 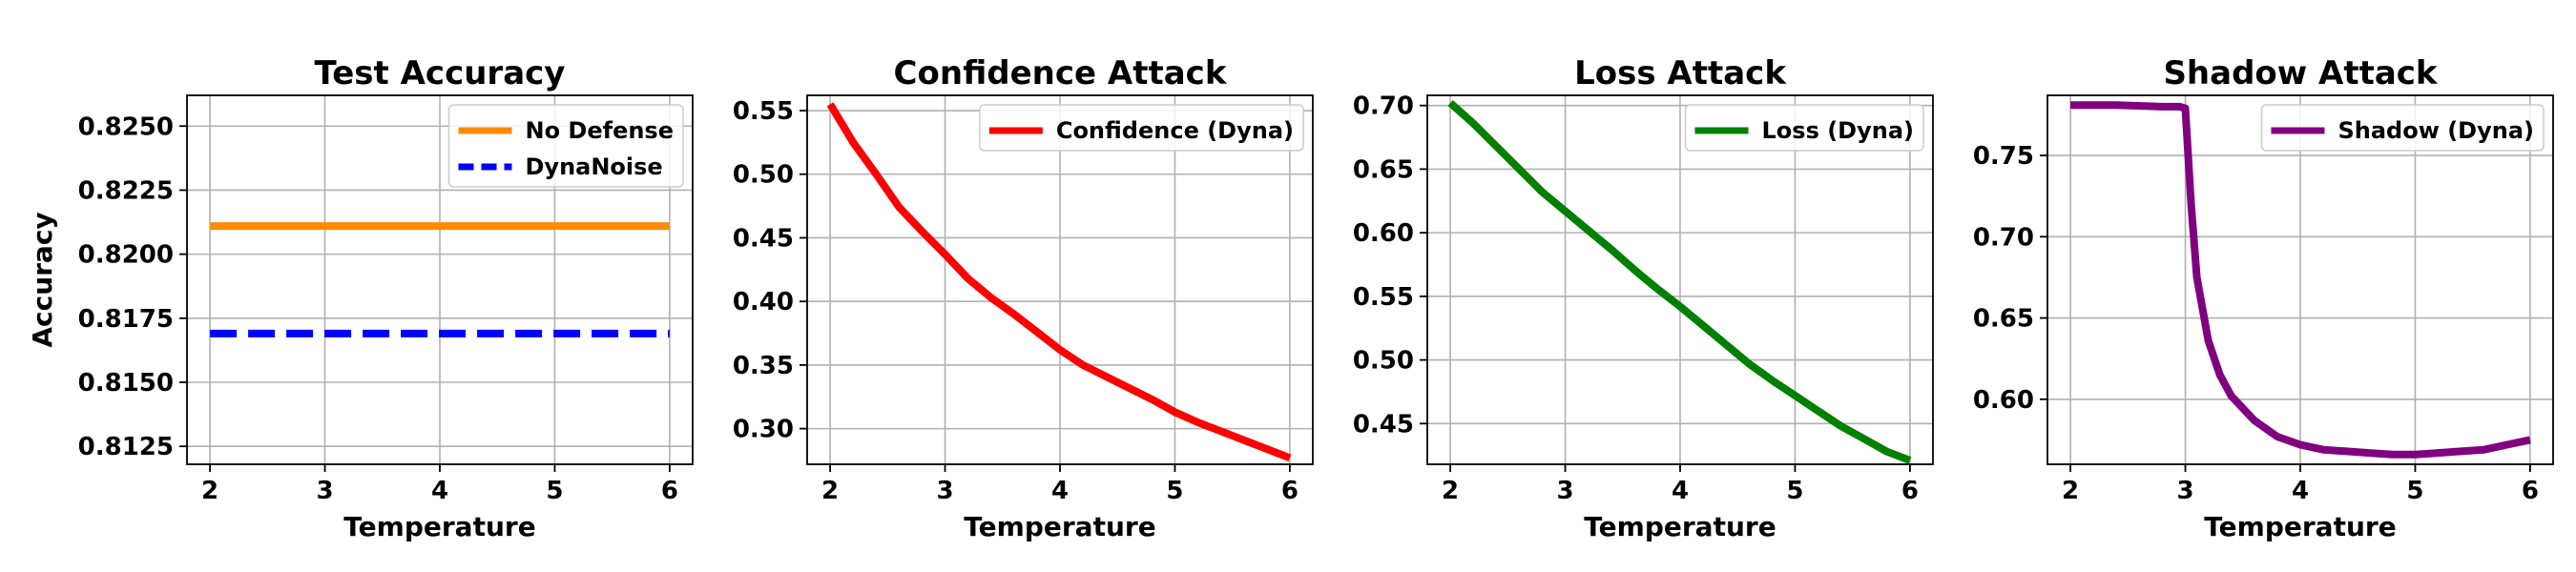 What do you see at coordinates (1680, 73) in the screenshot?
I see `chart-title: Loss Attack` at bounding box center [1680, 73].